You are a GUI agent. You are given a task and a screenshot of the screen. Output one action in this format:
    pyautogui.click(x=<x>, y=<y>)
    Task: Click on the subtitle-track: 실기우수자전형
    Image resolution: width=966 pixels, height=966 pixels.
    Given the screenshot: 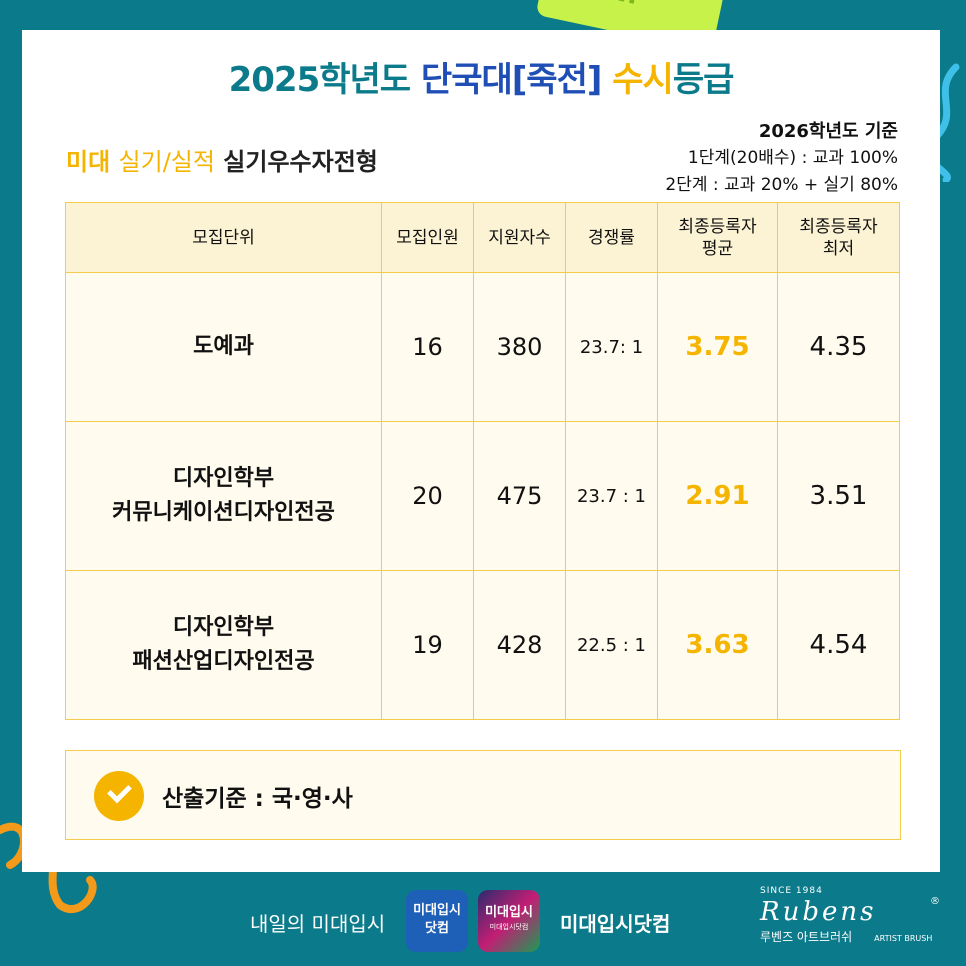 What is the action you would take?
    pyautogui.click(x=300, y=162)
    